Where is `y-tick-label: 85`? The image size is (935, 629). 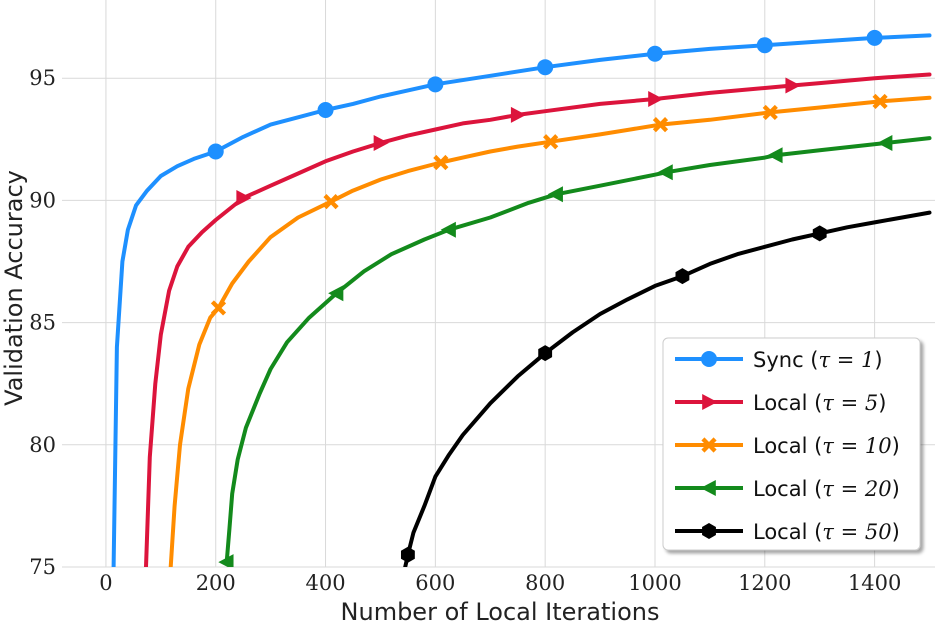 y-tick-label: 85 is located at coordinates (42, 323).